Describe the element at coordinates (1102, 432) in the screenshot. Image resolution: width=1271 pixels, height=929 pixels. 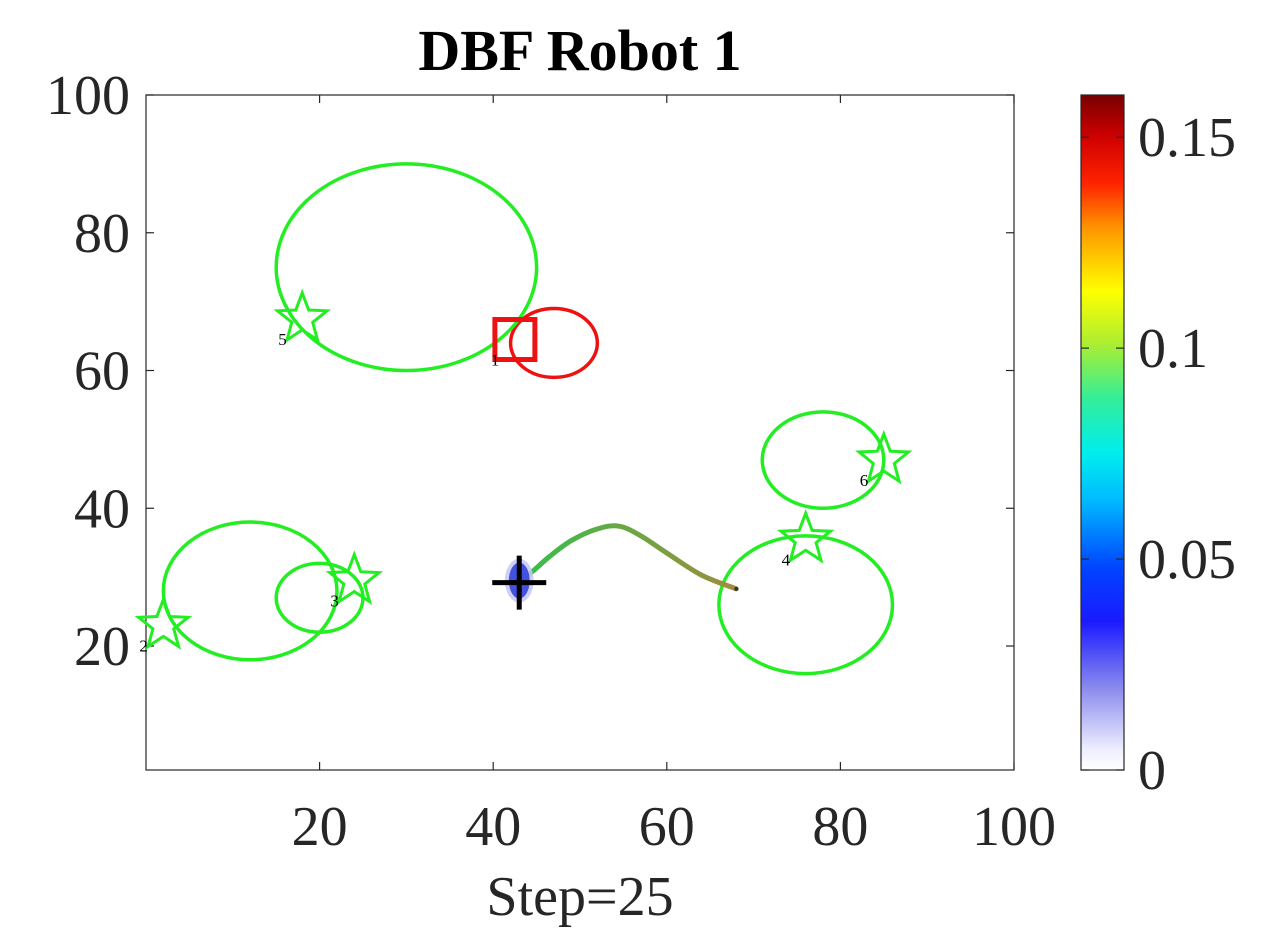
I see `colorbar` at that location.